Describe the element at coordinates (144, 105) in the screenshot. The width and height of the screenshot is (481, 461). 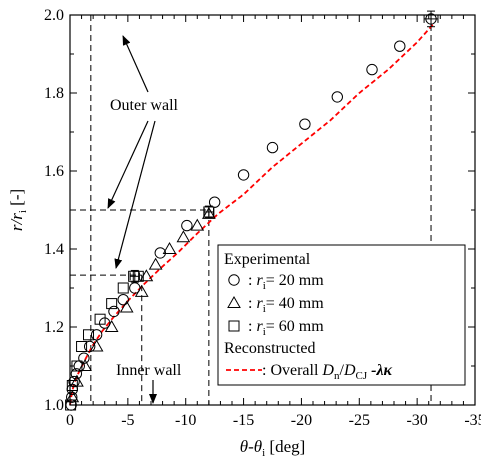
I see `outer-wall-label: Outer wall` at that location.